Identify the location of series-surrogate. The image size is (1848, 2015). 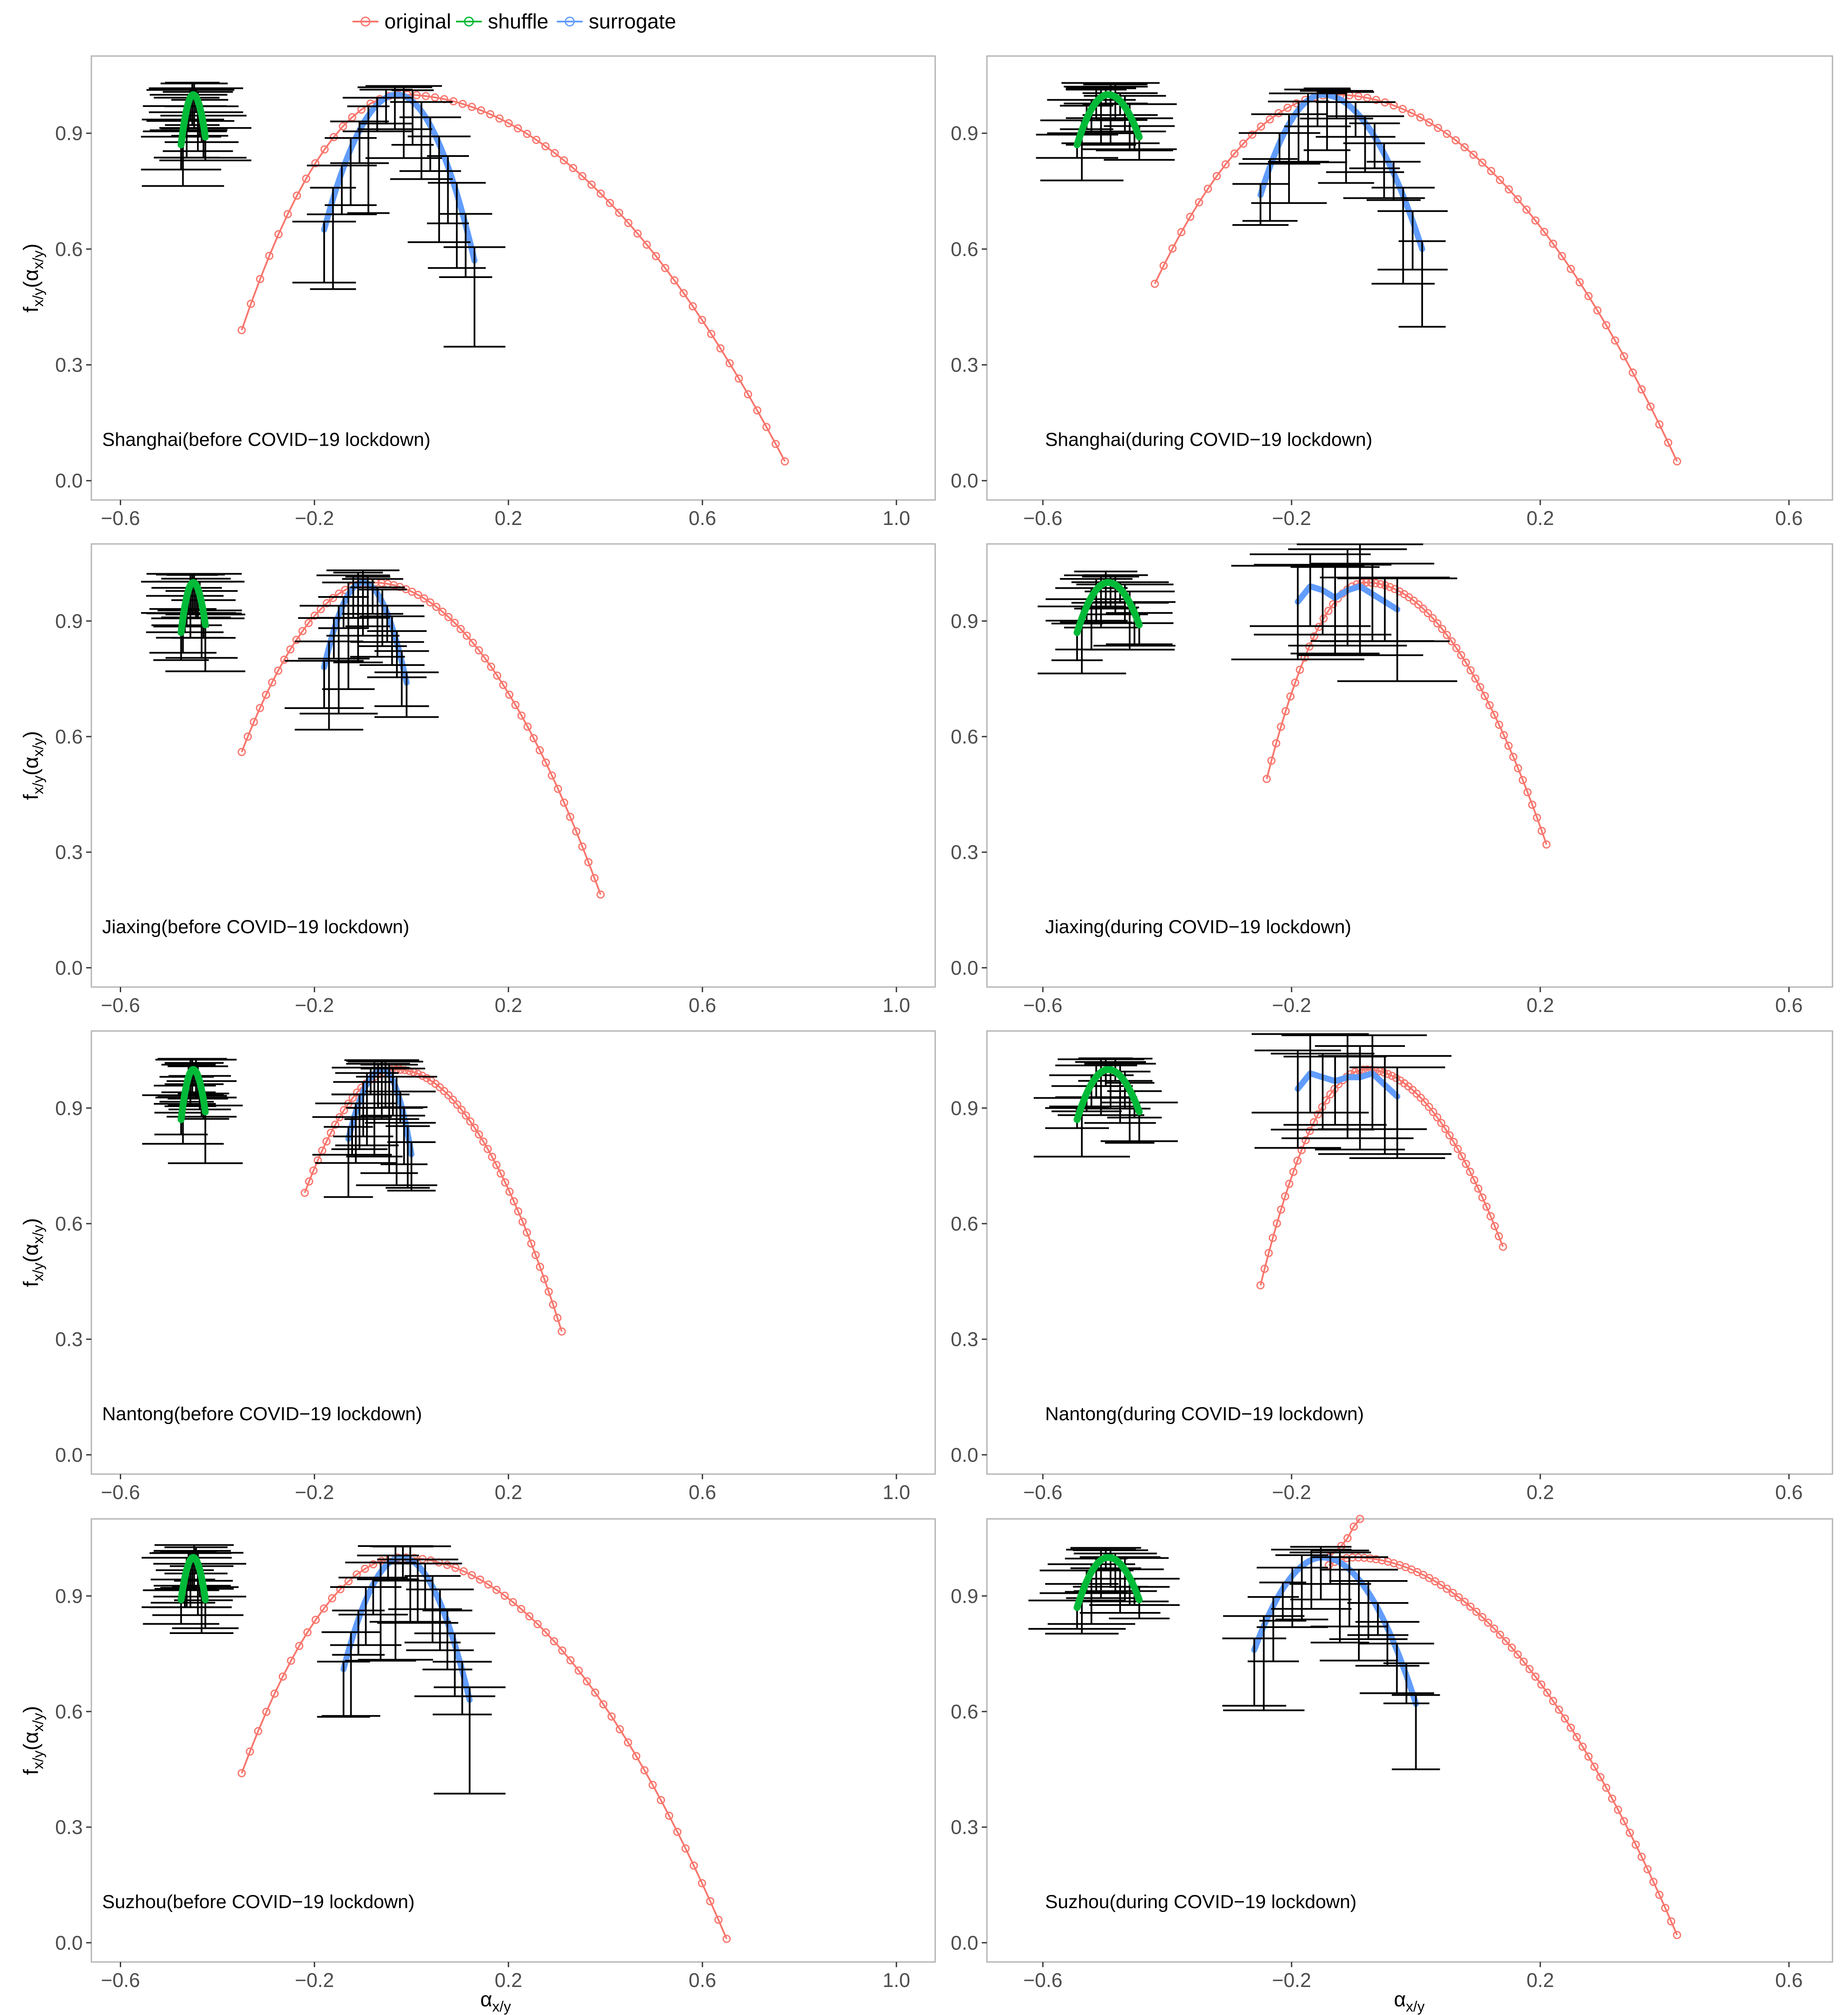
(406, 1628).